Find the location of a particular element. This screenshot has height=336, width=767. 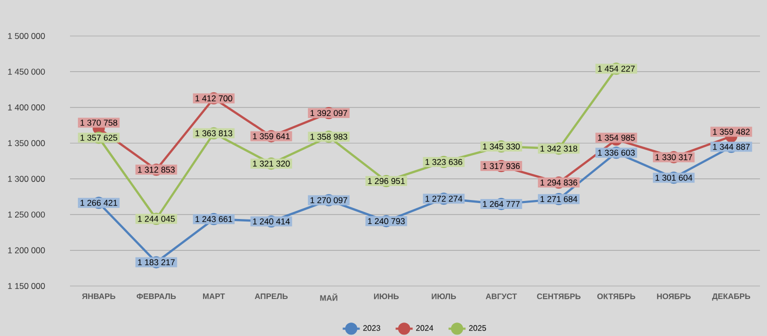

data-label: 1 342 318 is located at coordinates (559, 149).